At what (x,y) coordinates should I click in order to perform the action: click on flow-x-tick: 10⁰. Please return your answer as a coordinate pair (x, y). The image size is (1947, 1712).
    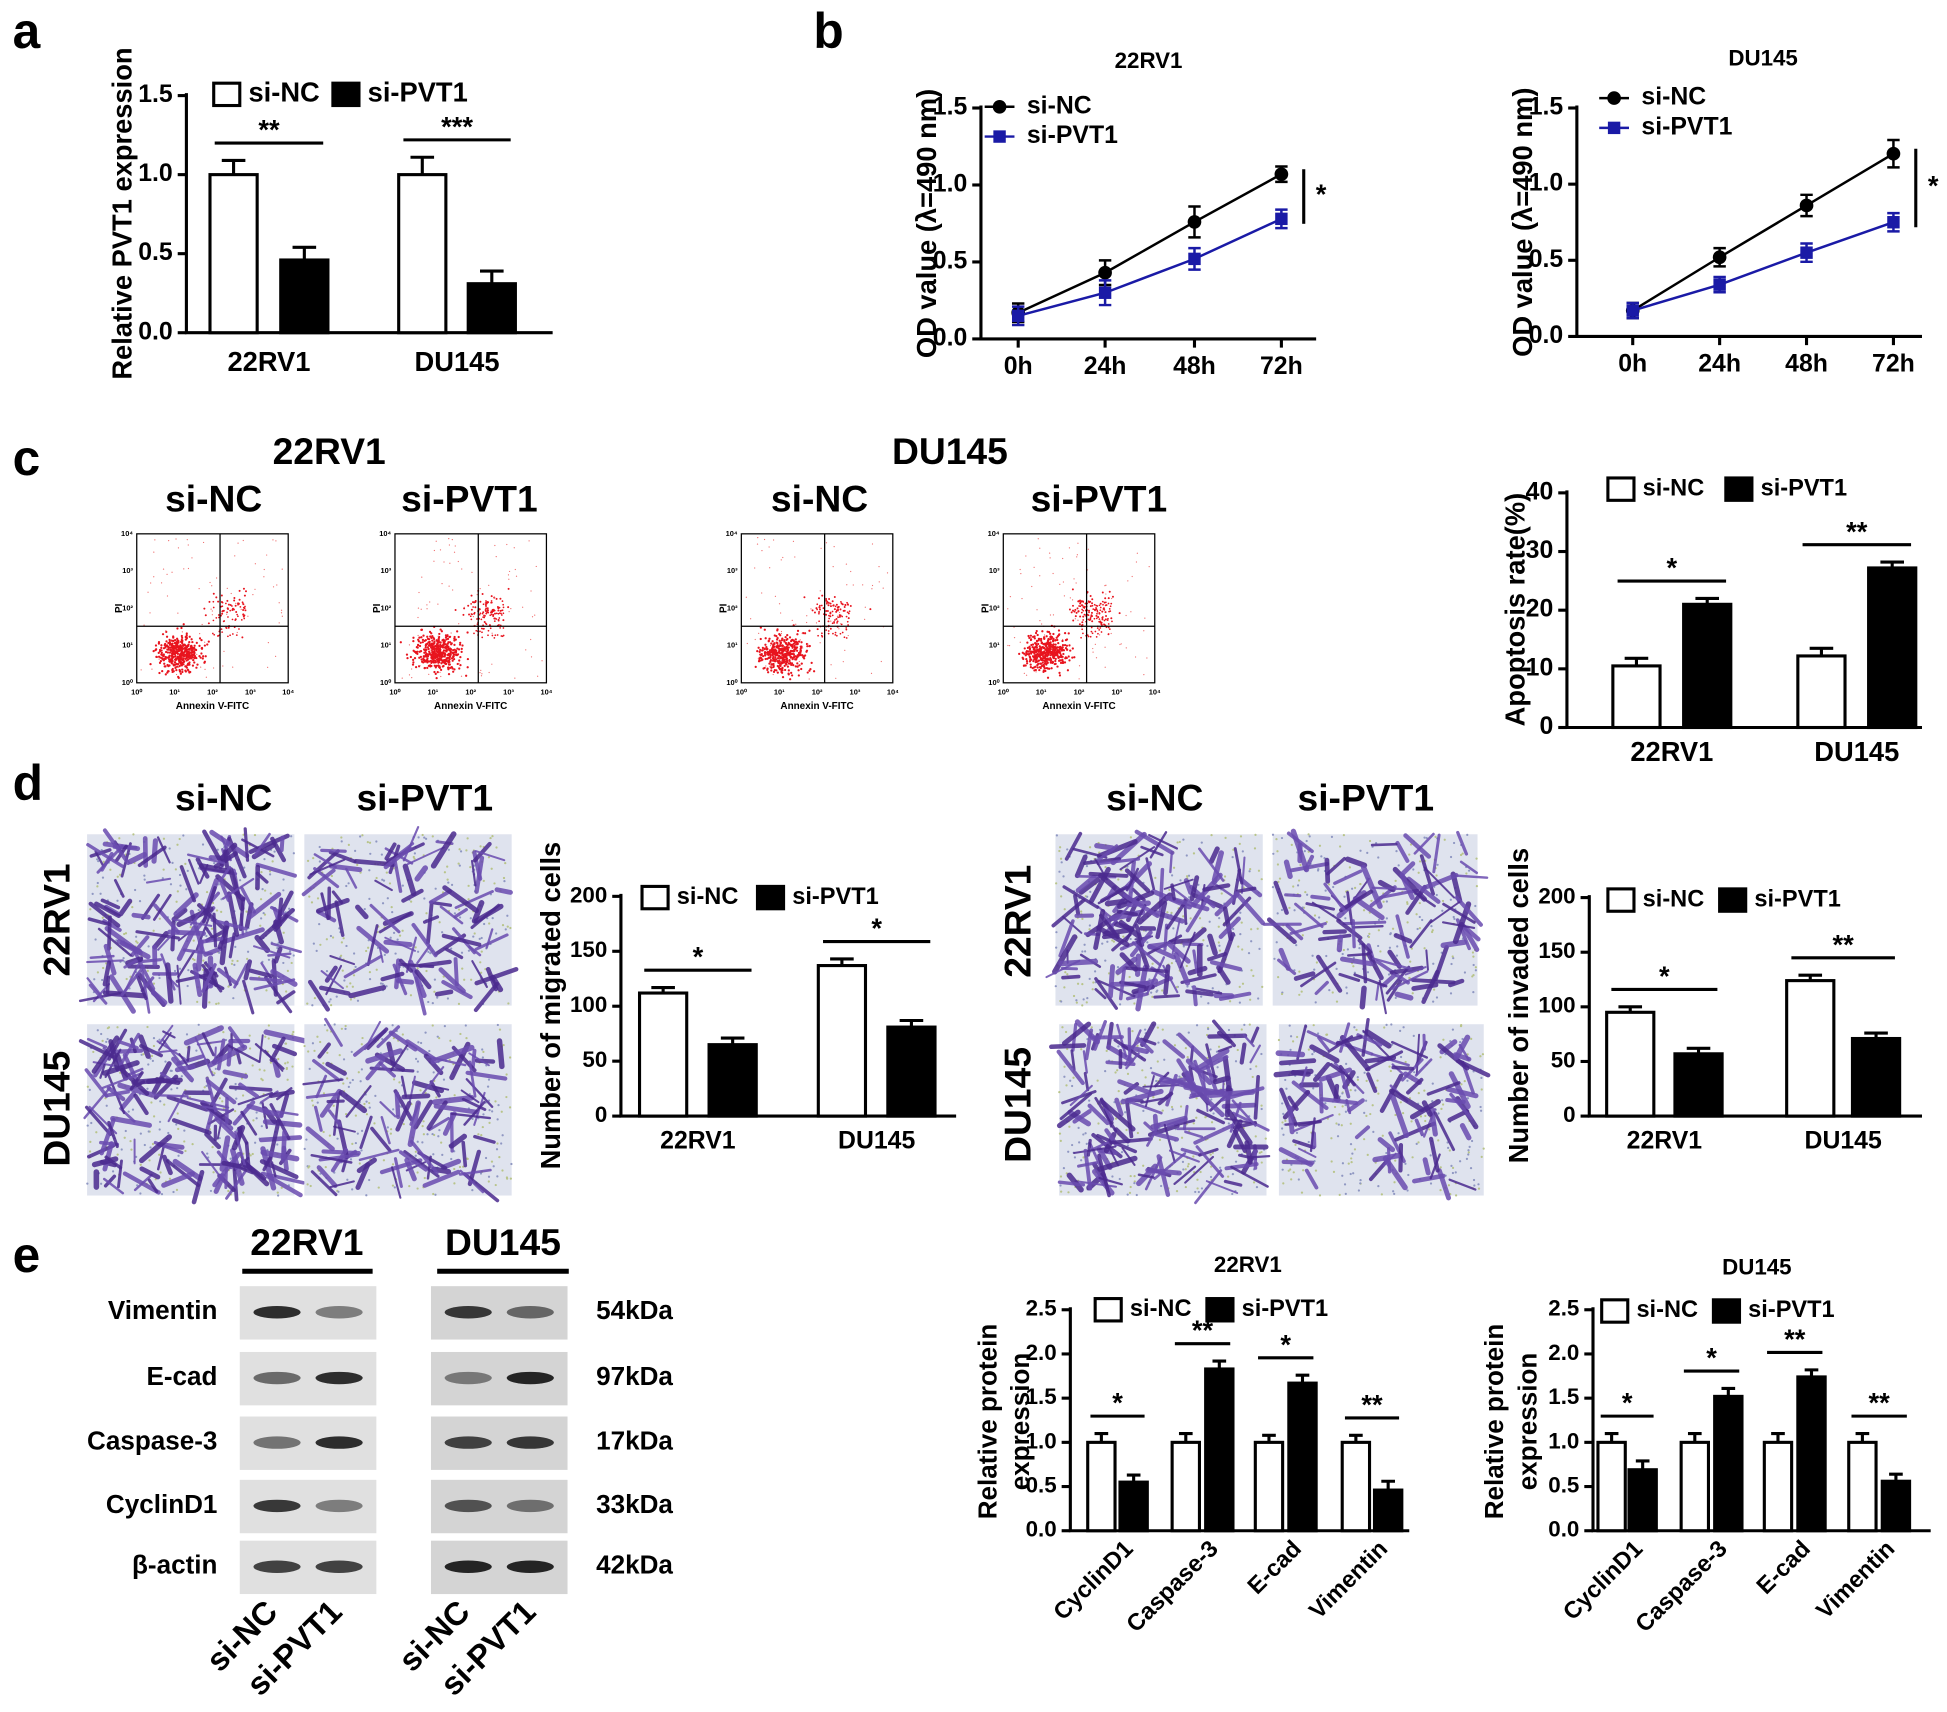
    Looking at the image, I should click on (741, 692).